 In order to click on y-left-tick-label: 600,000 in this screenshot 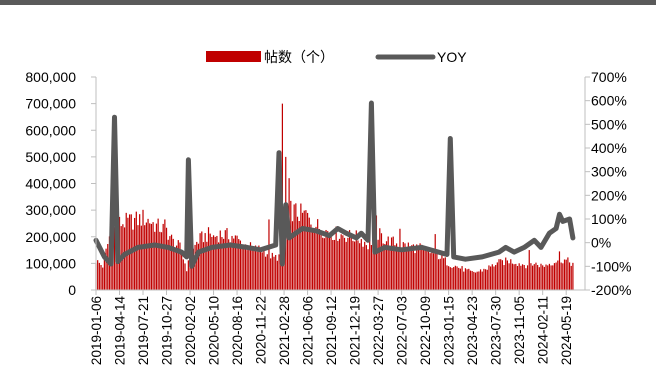, I will do `click(50, 130)`.